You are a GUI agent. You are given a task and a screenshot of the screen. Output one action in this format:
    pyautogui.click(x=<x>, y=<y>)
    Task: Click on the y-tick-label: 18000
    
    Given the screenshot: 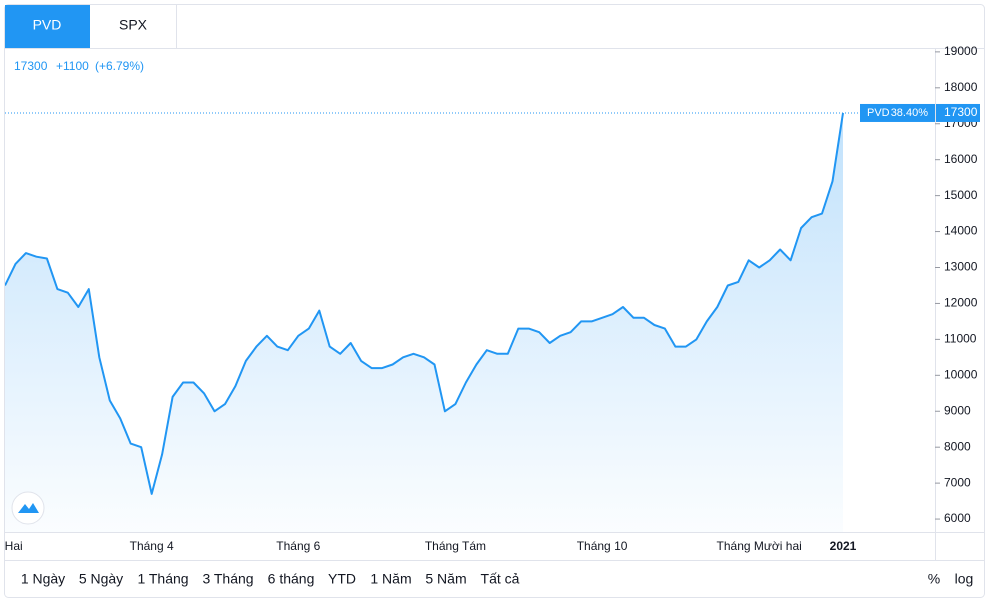 What is the action you would take?
    pyautogui.click(x=961, y=87)
    